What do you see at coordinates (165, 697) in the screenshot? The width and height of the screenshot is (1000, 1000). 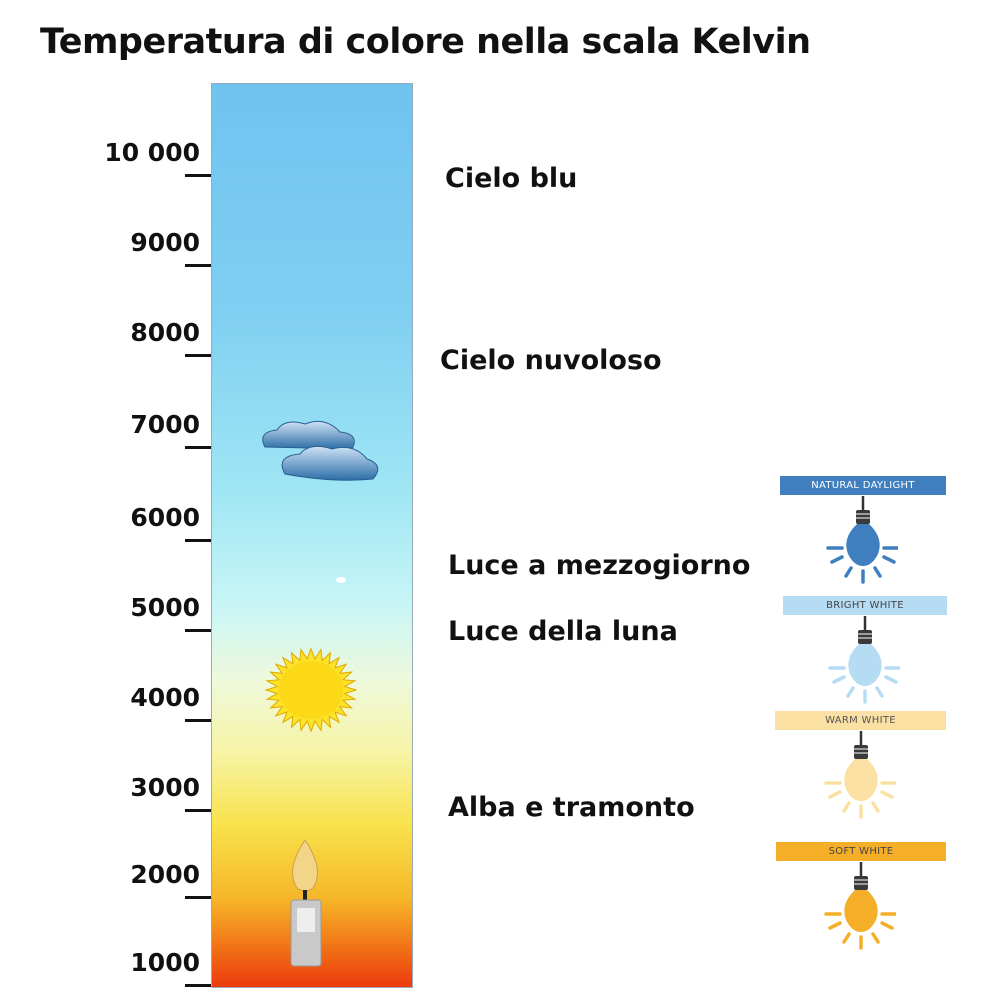 I see `tick-label: 4000` at bounding box center [165, 697].